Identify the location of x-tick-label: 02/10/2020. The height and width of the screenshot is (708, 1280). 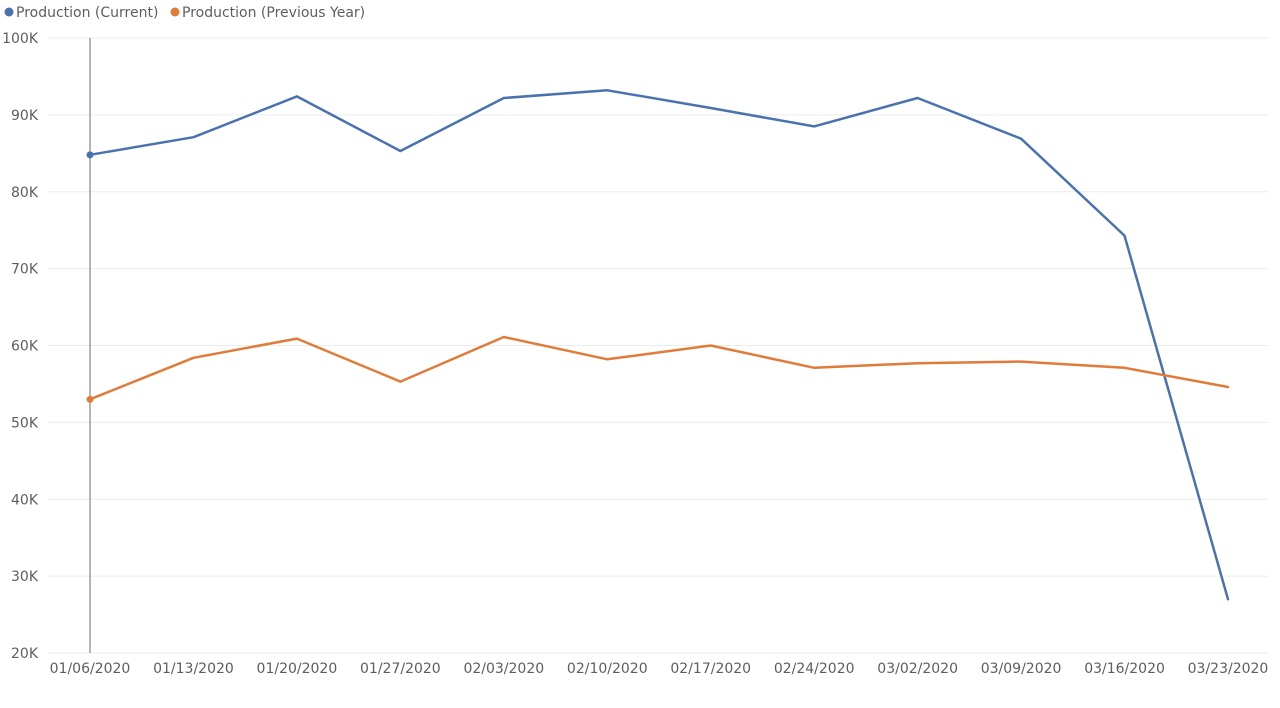
(607, 669).